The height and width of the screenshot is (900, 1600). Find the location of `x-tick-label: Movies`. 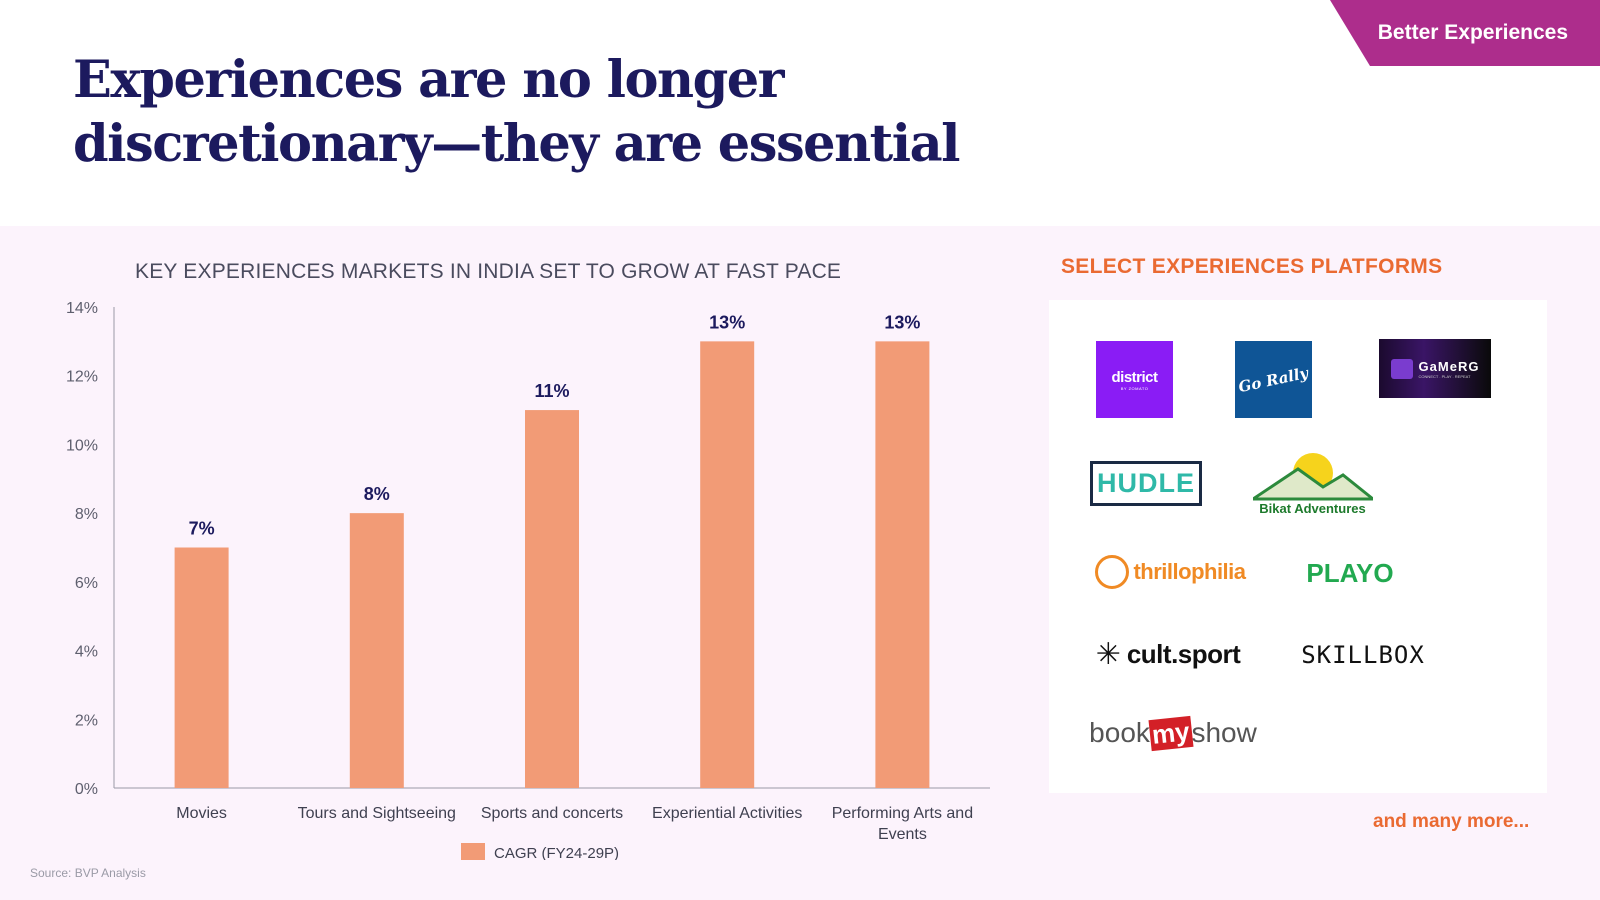

x-tick-label: Movies is located at coordinates (201, 813).